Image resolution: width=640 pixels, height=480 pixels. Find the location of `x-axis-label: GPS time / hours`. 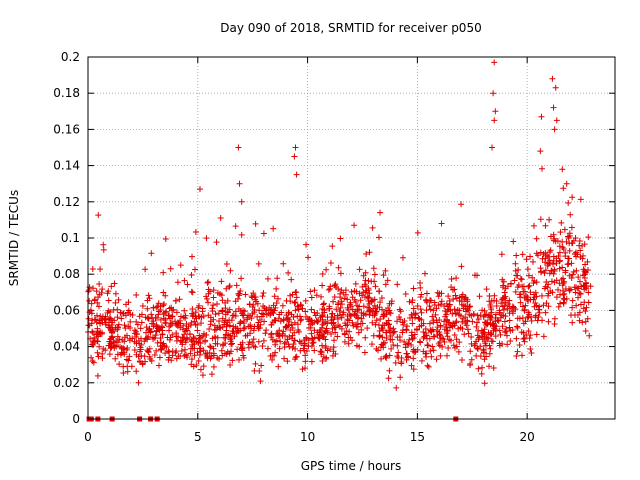

x-axis-label: GPS time / hours is located at coordinates (351, 466).